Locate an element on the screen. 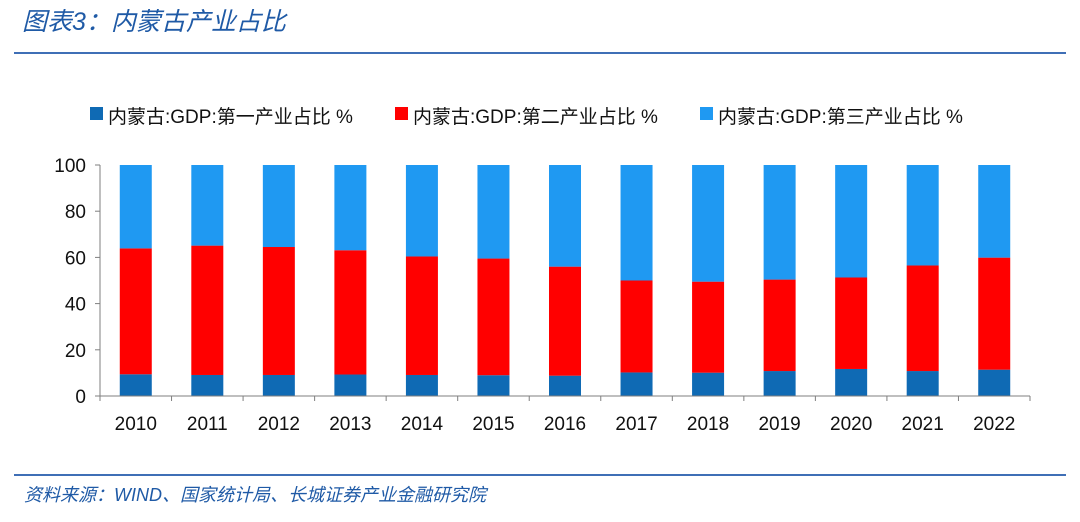 The image size is (1080, 522). legend-label-1: 内蒙古:GDP:第一产业占比 % is located at coordinates (230, 117).